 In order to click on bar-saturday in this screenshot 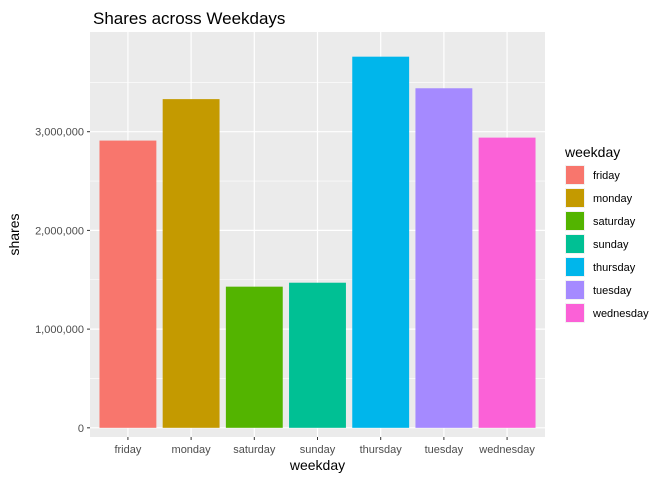, I will do `click(254, 357)`.